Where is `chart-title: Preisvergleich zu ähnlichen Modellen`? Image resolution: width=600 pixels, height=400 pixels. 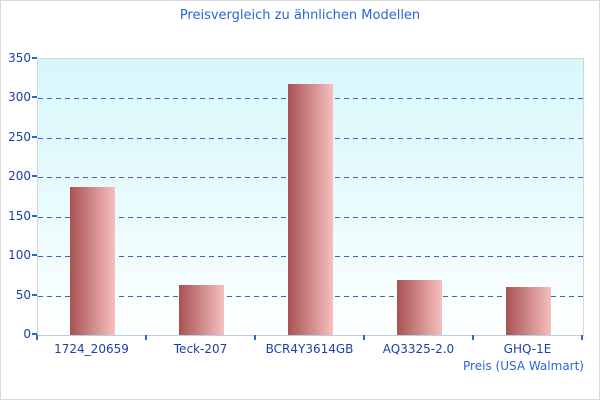 chart-title: Preisvergleich zu ähnlichen Modellen is located at coordinates (300, 15).